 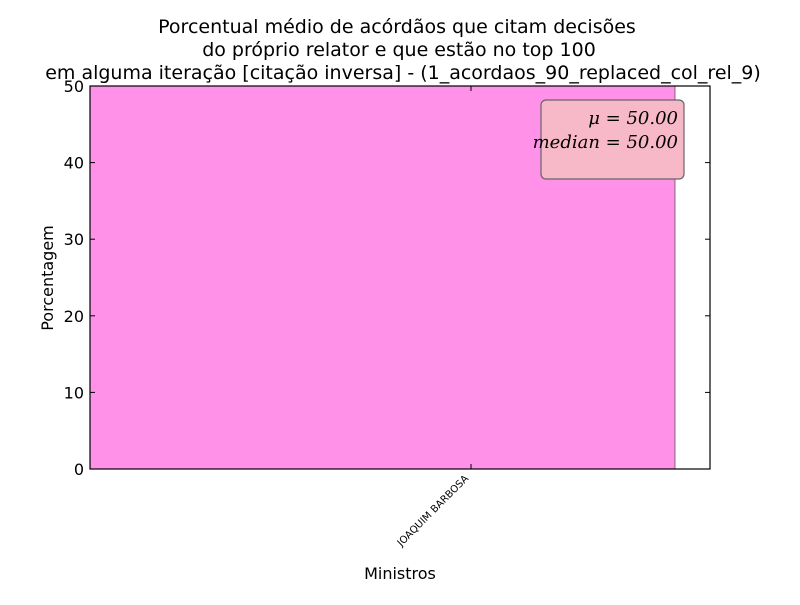 I want to click on stats-box, so click(x=612, y=139).